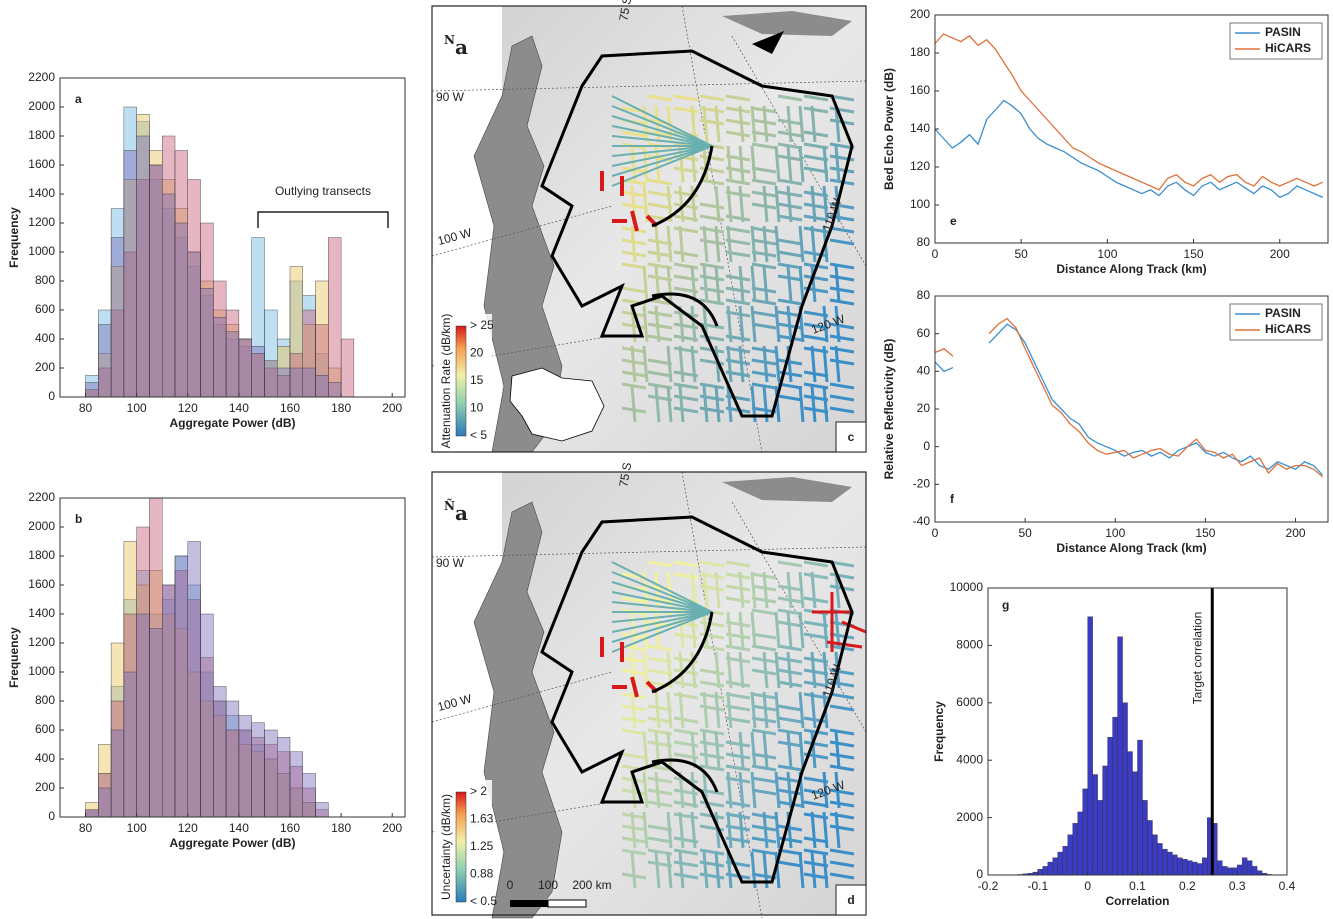 This screenshot has height=919, width=1333. Describe the element at coordinates (1087, 886) in the screenshot. I see `x-tick-label: 0` at that location.